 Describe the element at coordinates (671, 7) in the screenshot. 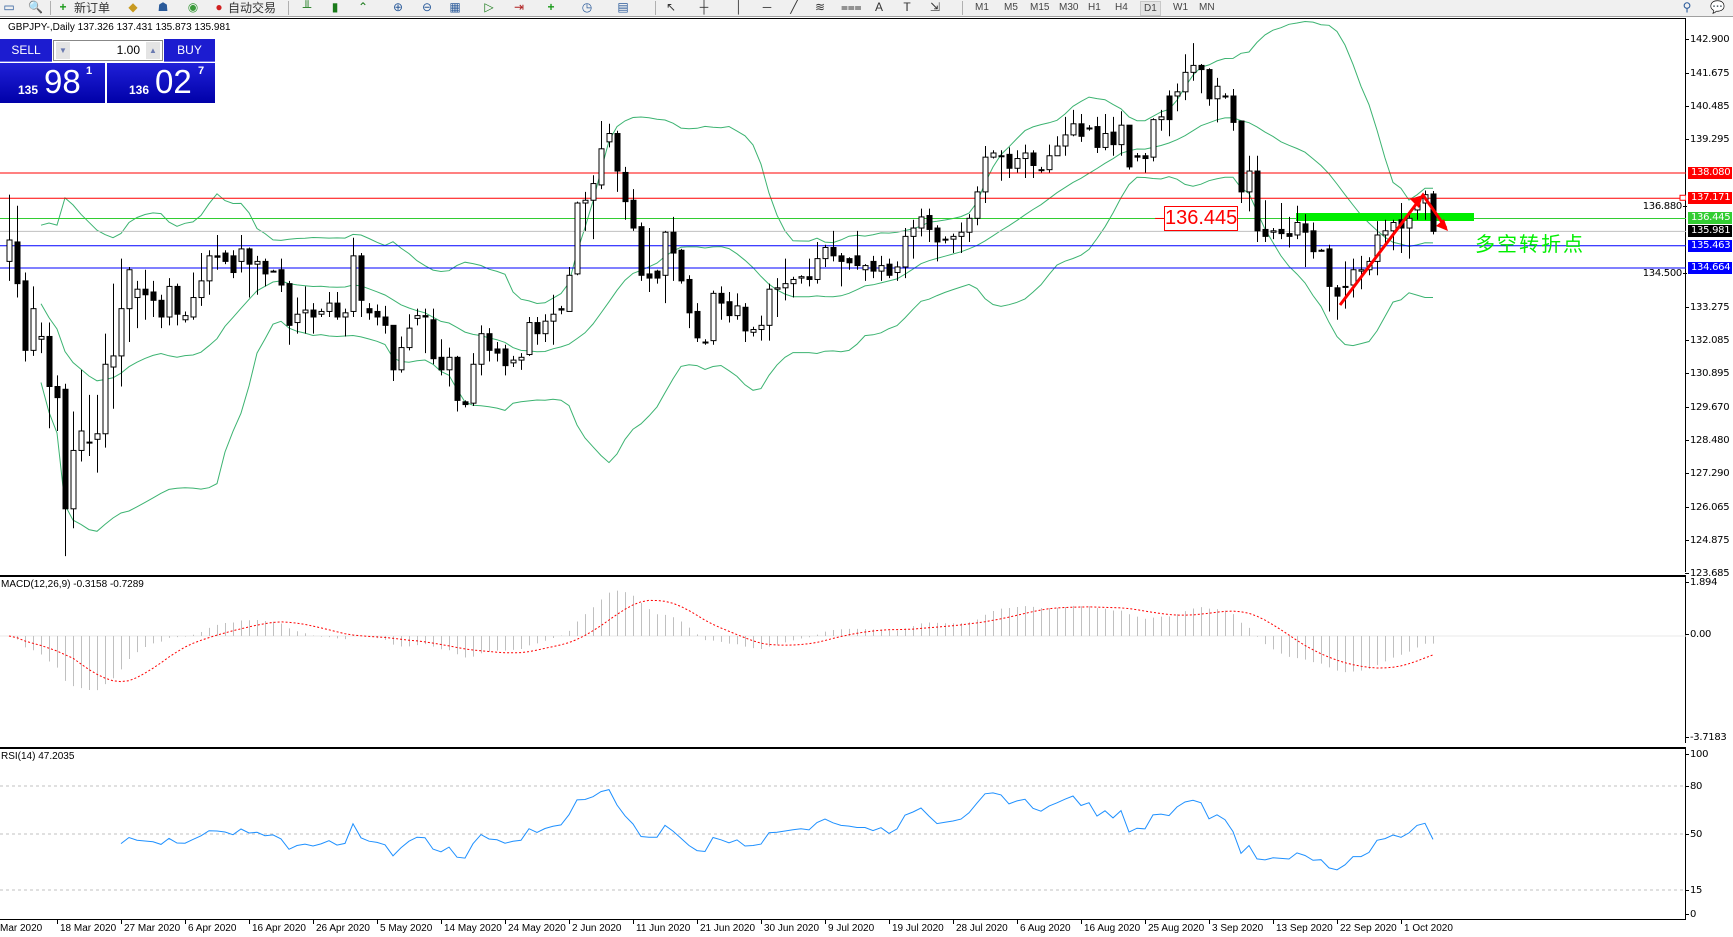

I see `cursor-icon: ↖` at that location.